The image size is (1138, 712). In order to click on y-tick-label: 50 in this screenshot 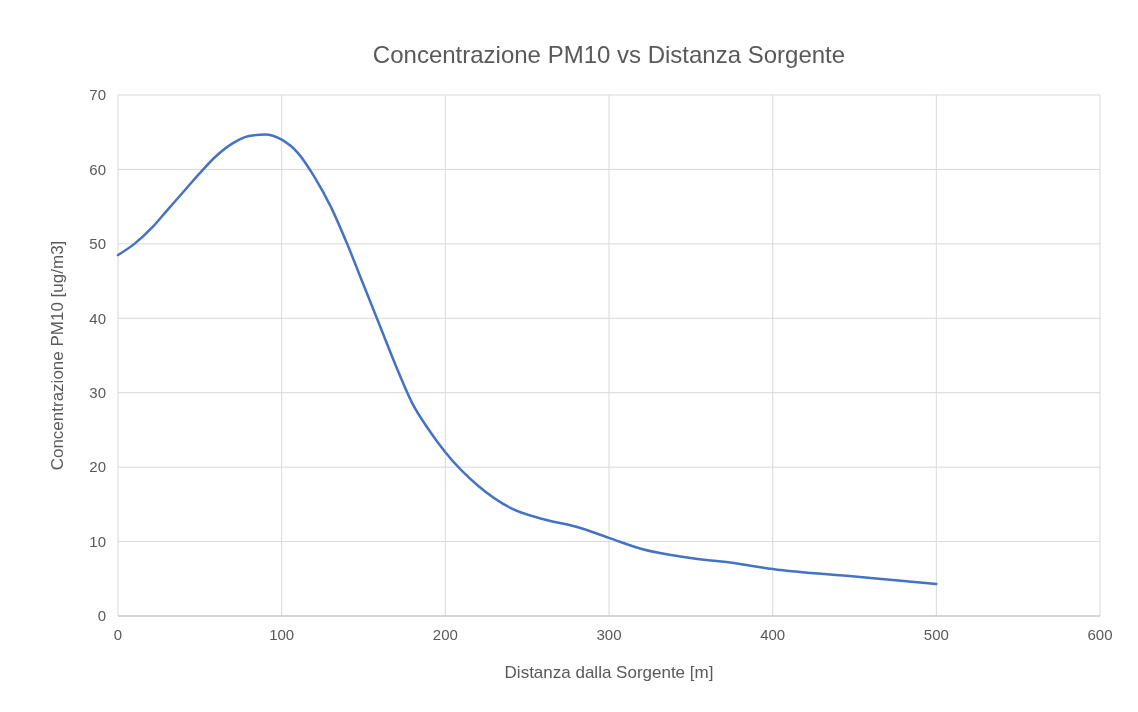, I will do `click(97, 244)`.